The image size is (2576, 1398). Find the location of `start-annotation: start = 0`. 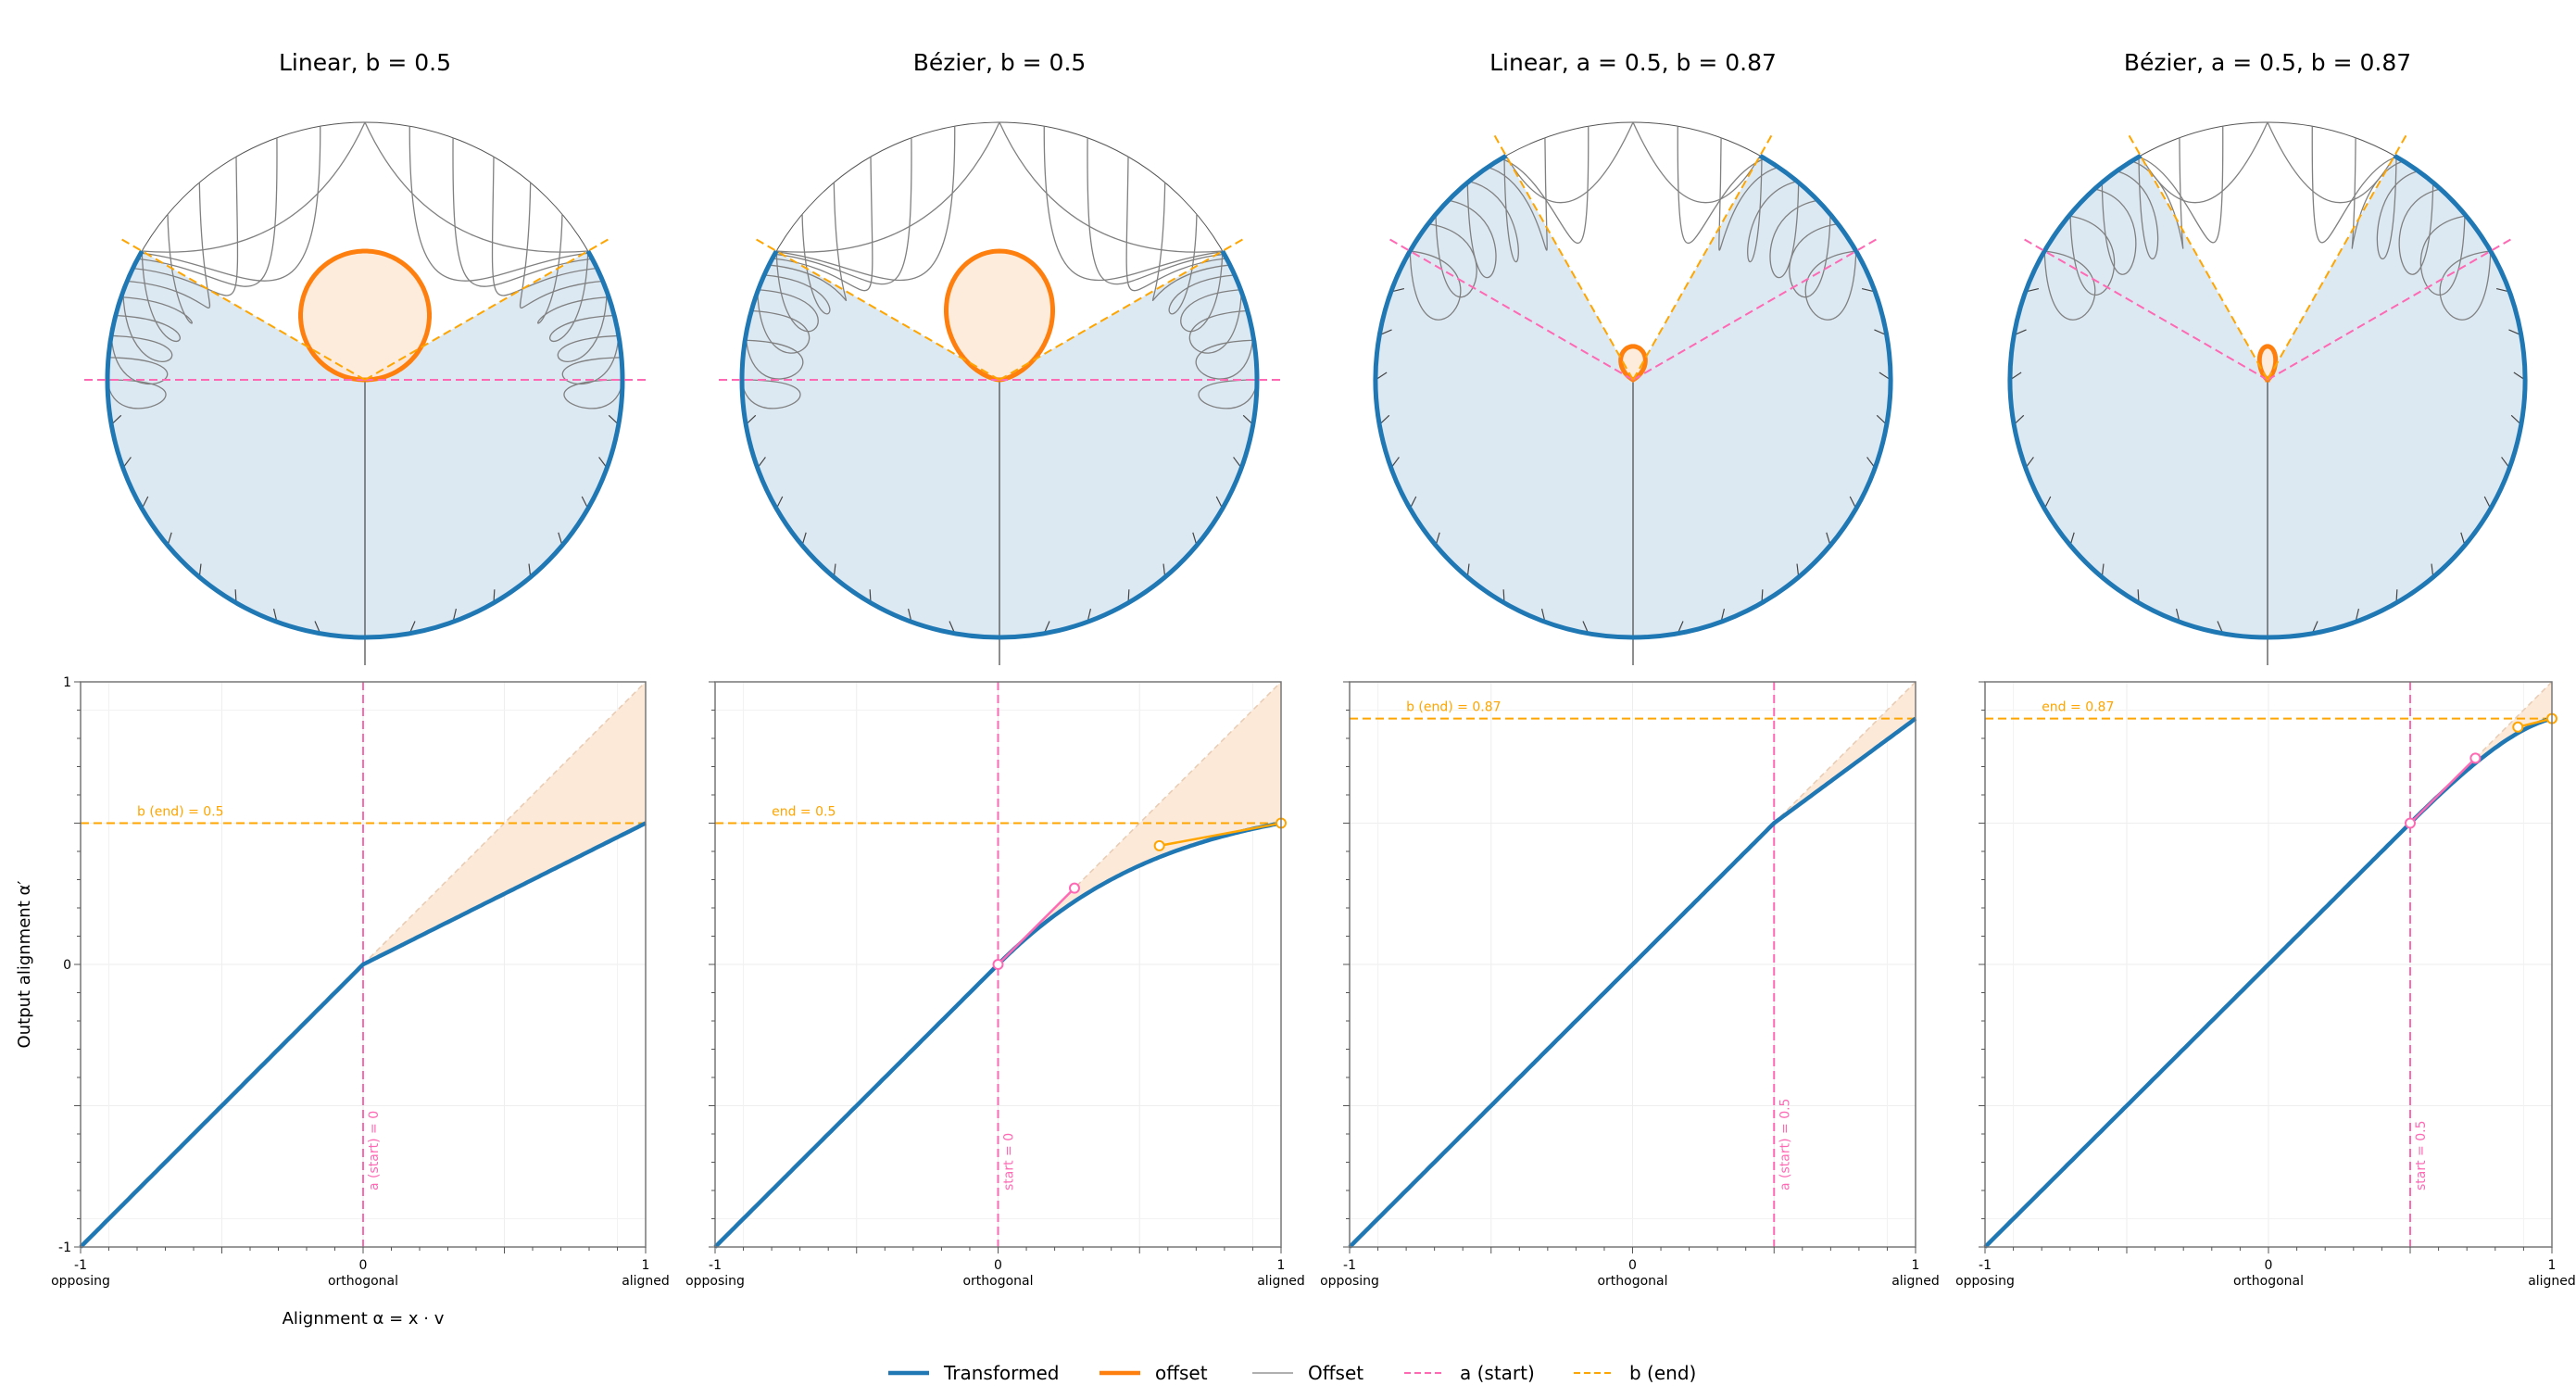

start-annotation: start = 0 is located at coordinates (1009, 1161).